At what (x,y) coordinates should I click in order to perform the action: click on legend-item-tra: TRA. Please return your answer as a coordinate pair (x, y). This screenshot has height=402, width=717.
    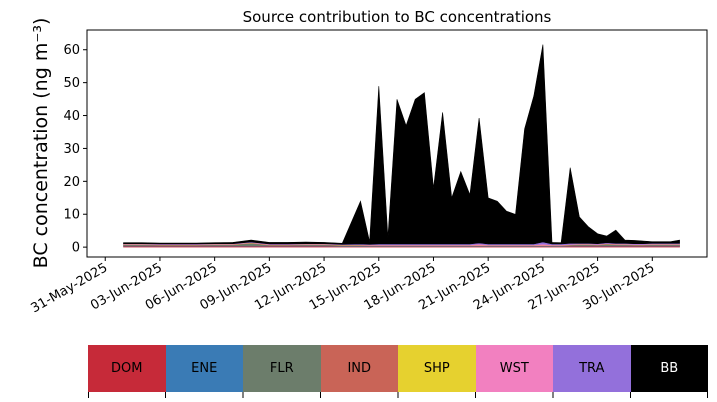
    Looking at the image, I should click on (592, 368).